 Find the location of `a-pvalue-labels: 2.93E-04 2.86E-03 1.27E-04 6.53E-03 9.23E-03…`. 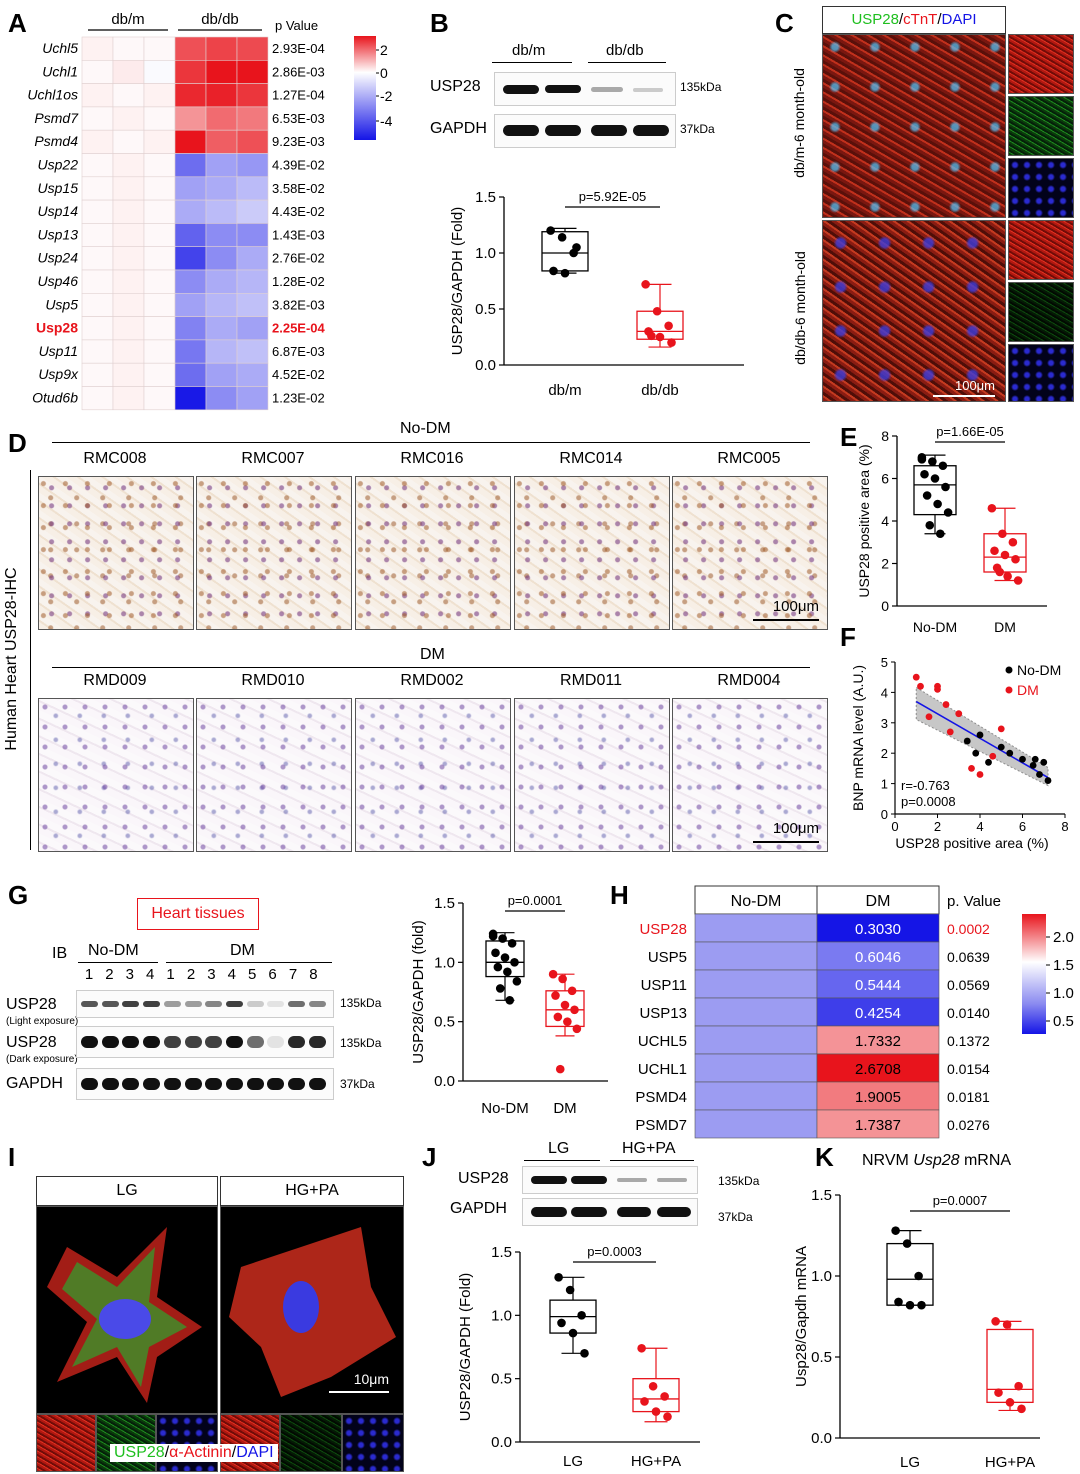

a-pvalue-labels: 2.93E-04 2.86E-03 1.27E-04 6.53E-03 9.23E-03… is located at coordinates (299, 223).